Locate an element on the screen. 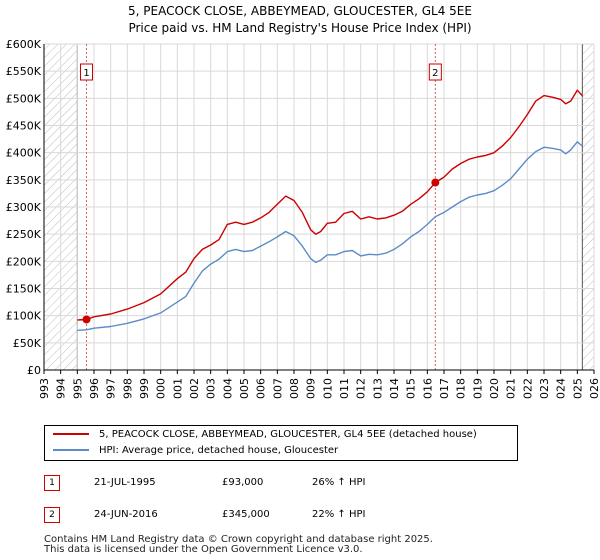 Image resolution: width=600 pixels, height=560 pixels. y-tick-label: £600K is located at coordinates (24, 44).